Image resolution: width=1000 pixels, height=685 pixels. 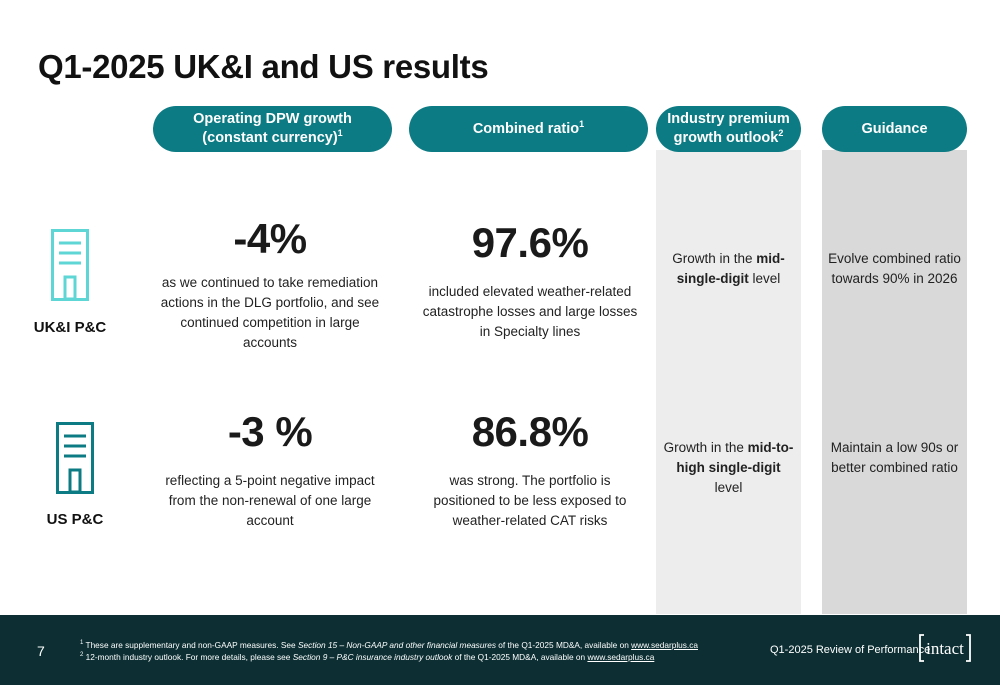 I want to click on footnote-1-post: of the Q1-2025 MD&A, available on, so click(x=563, y=645).